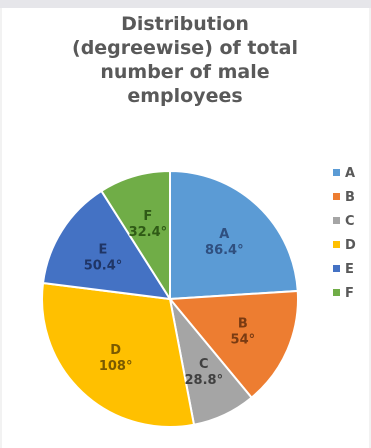 This screenshot has height=448, width=371. Describe the element at coordinates (350, 197) in the screenshot. I see `legend-label-b: B` at that location.